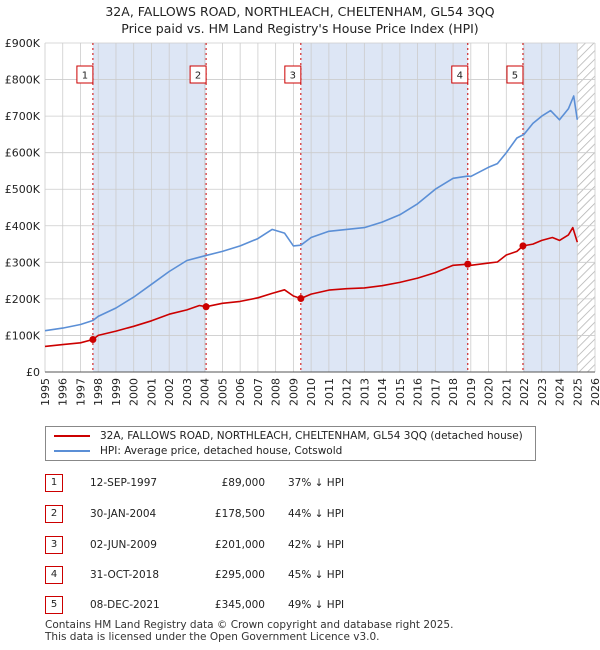 This screenshot has height=650, width=600. I want to click on sale-number-label: 1, so click(85, 76).